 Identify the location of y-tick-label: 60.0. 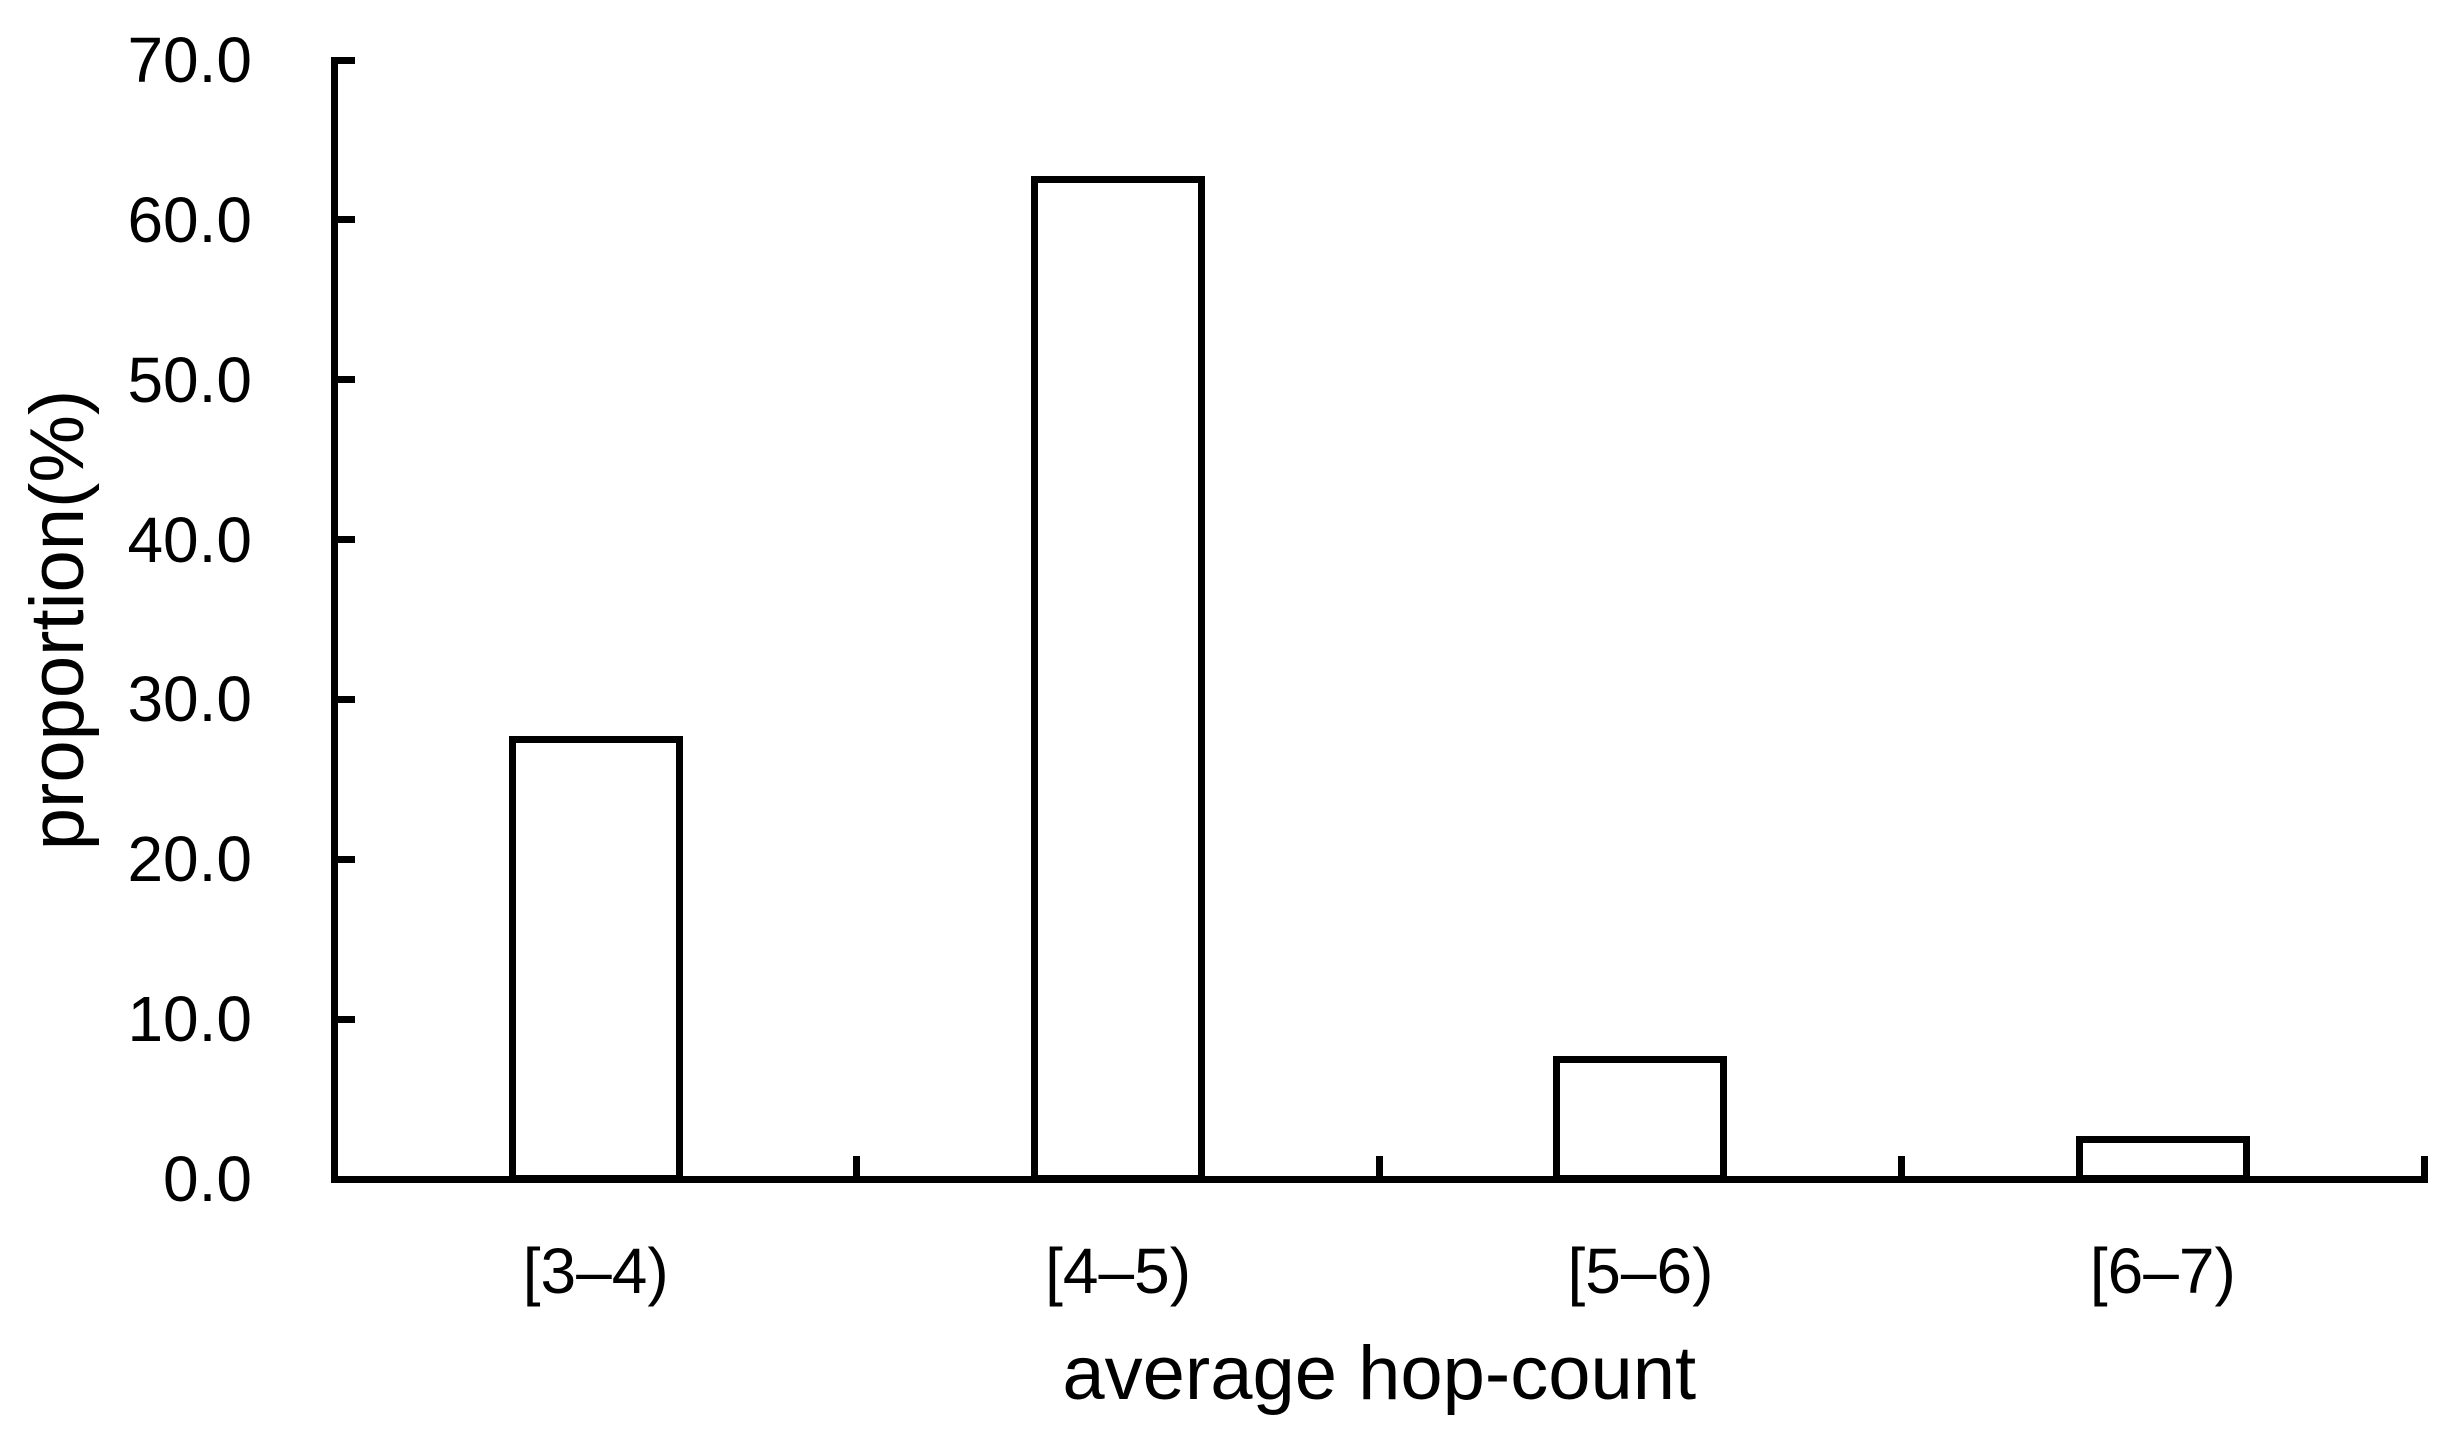
(189, 219).